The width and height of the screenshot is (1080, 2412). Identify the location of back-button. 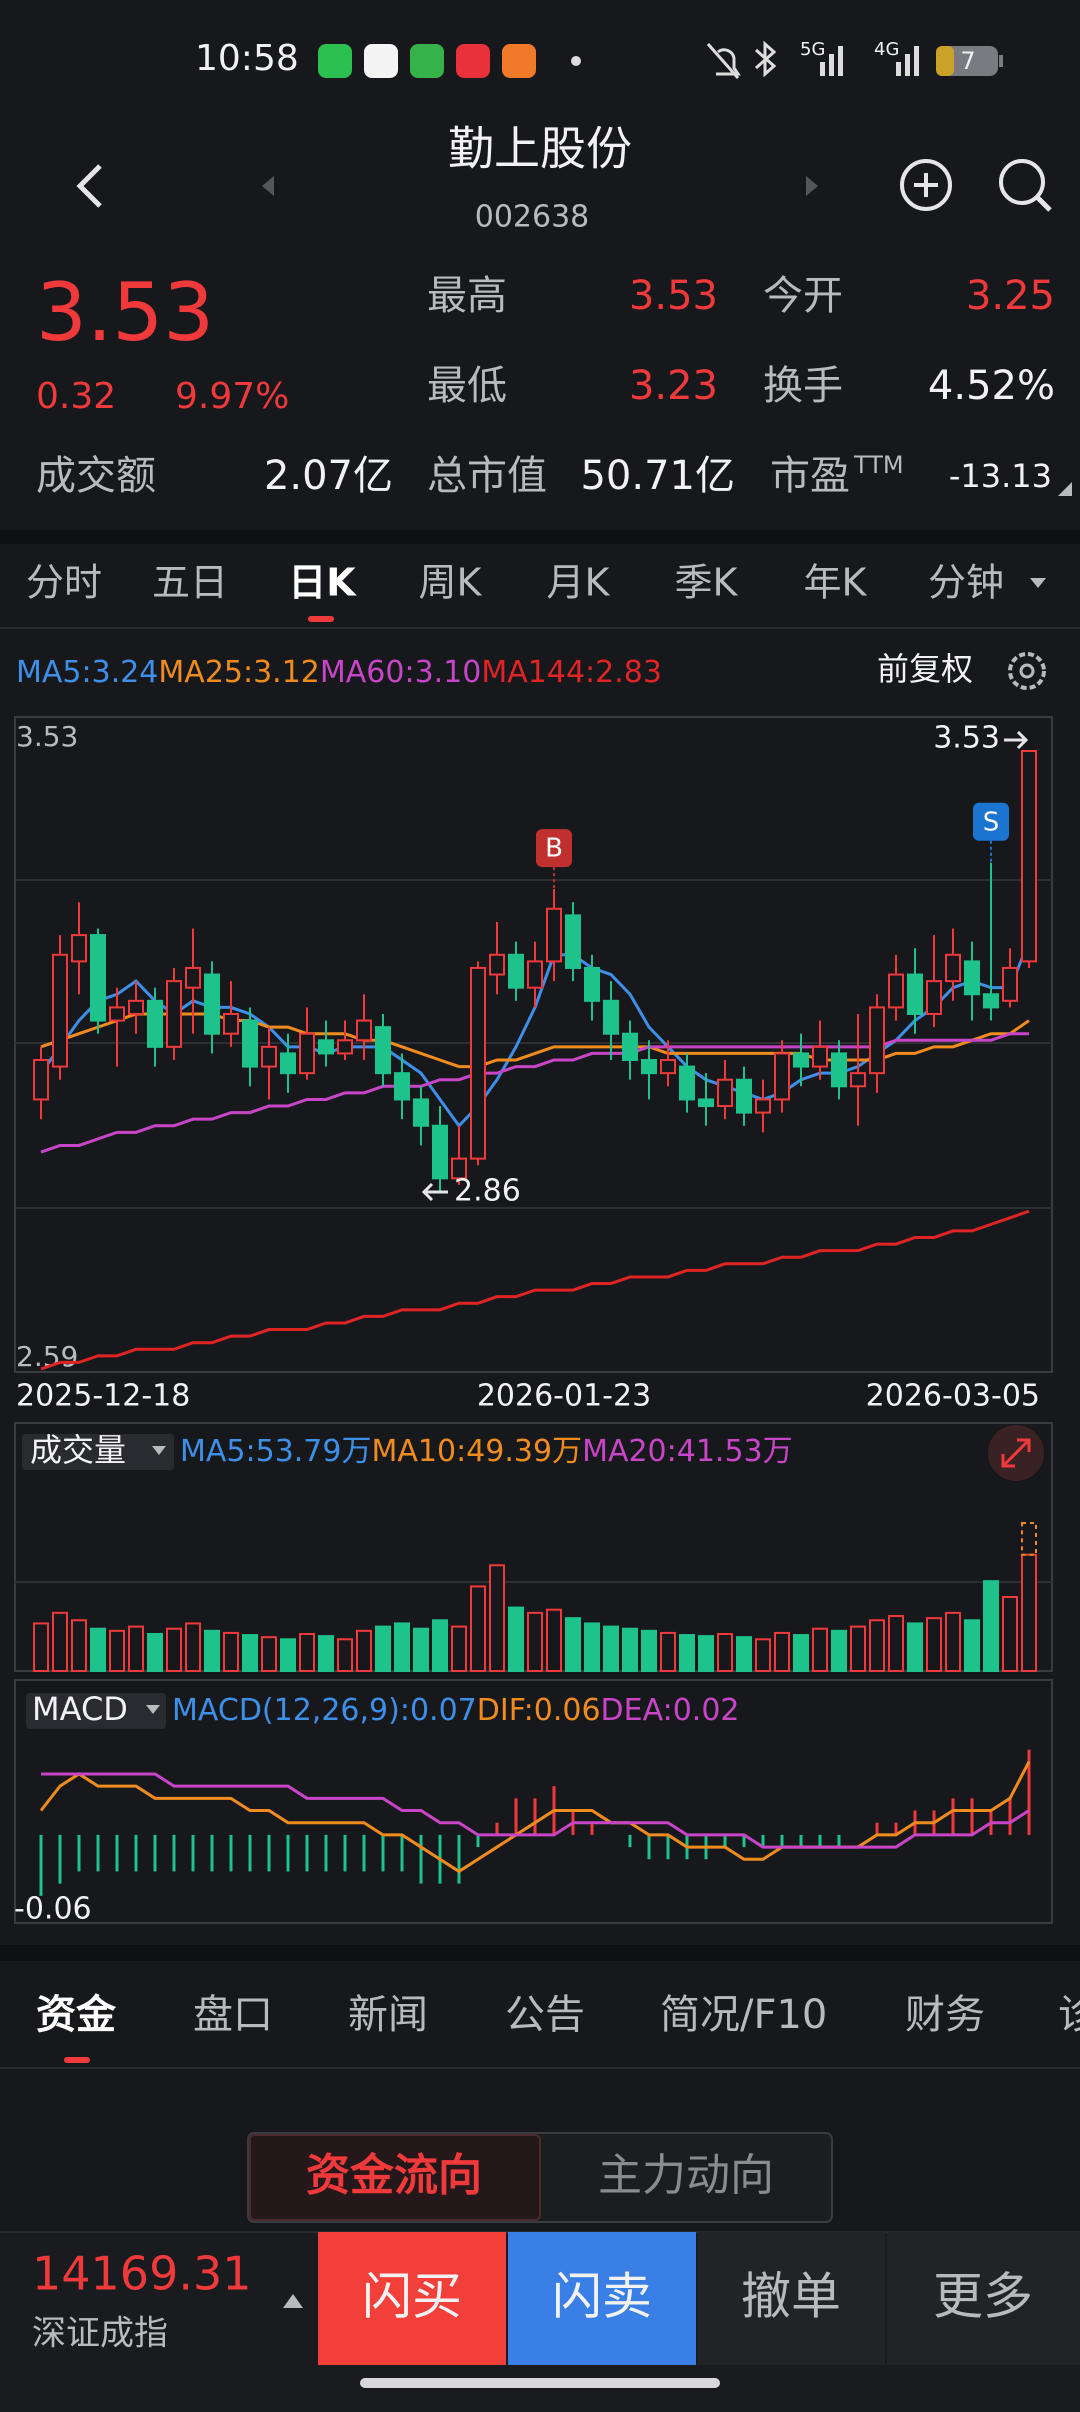
(89, 186).